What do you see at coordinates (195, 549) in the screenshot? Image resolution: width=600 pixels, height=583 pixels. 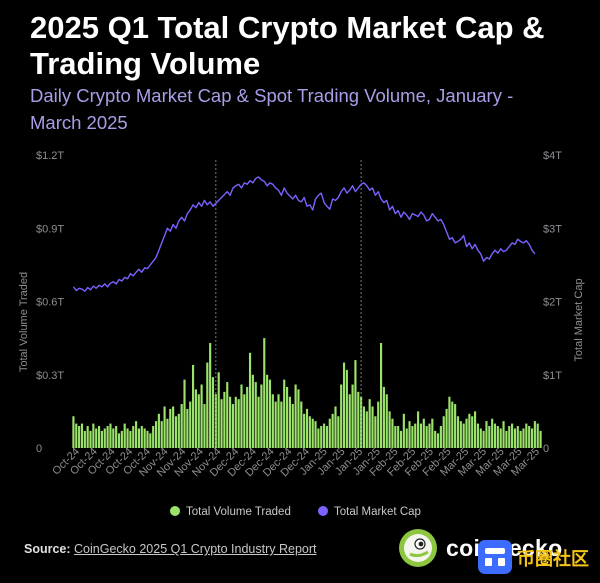 I see `source-link: CoinGecko 2025 Q1 Crypto Industry Report` at bounding box center [195, 549].